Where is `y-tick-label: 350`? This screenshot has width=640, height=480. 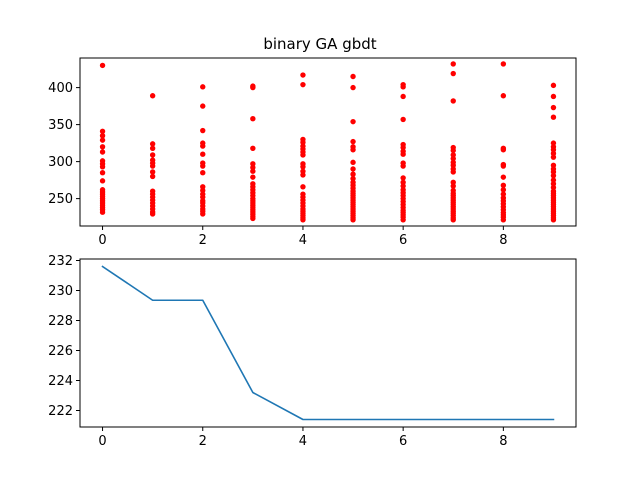
y-tick-label: 350 is located at coordinates (60, 125).